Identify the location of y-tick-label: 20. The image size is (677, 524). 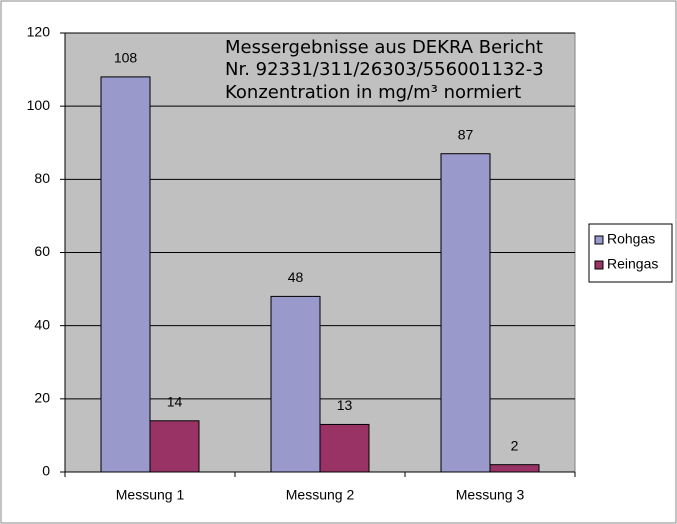
(42, 398).